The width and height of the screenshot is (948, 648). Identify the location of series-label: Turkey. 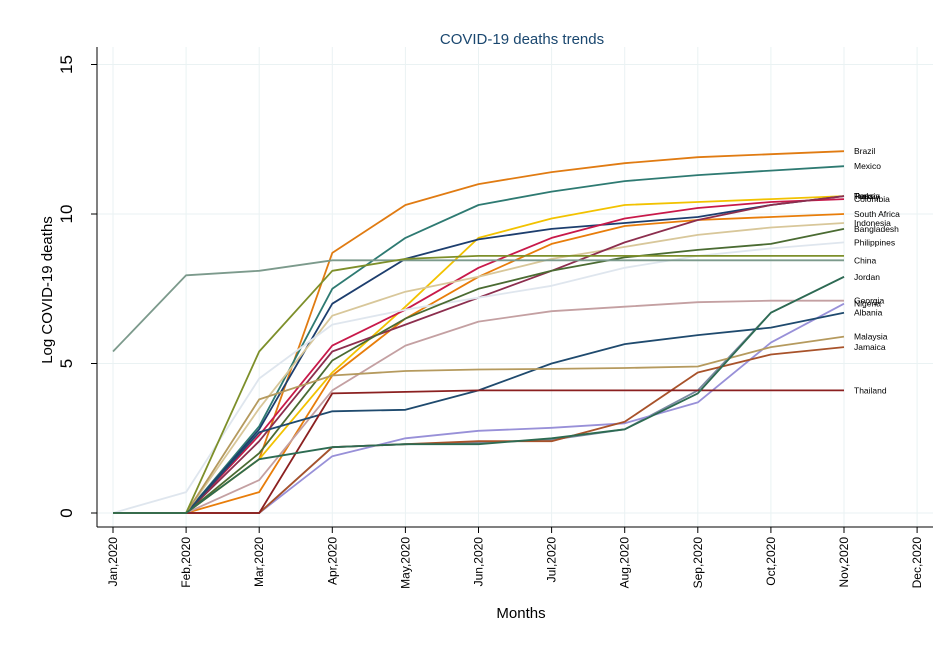
(867, 196).